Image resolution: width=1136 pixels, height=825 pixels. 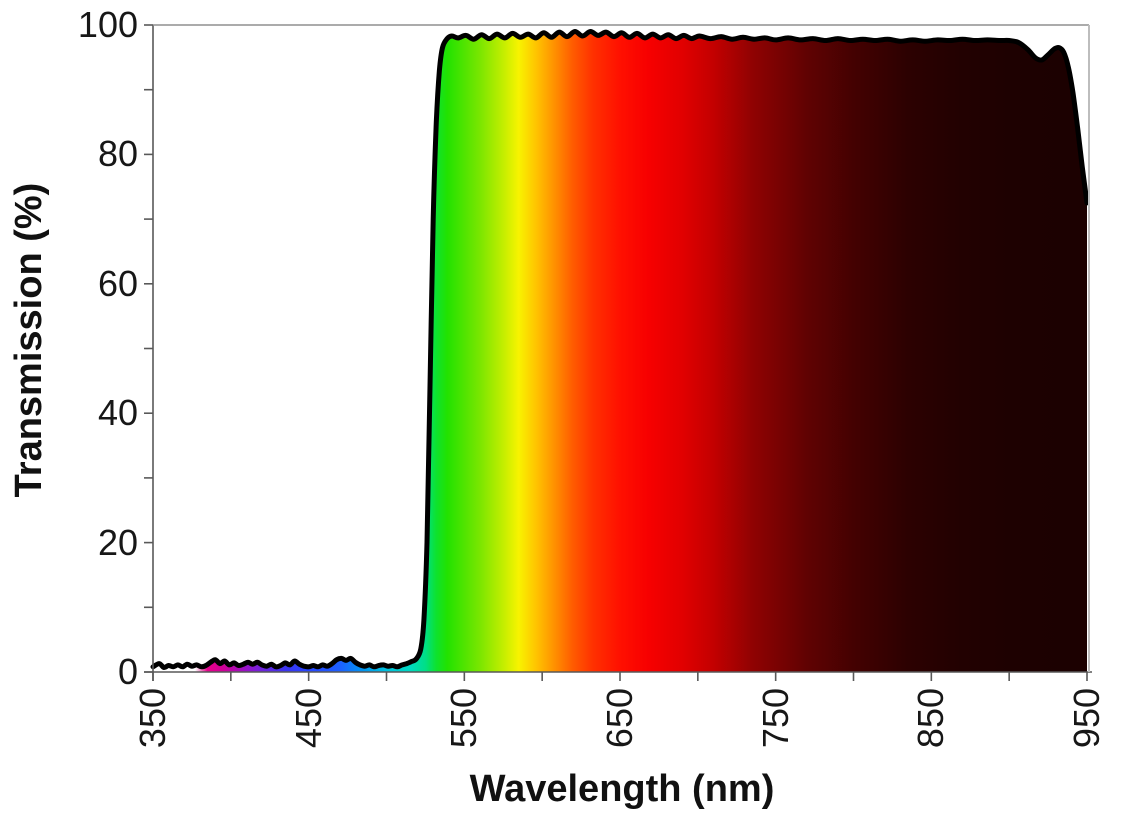 I want to click on x-tick-label: 750, so click(x=775, y=718).